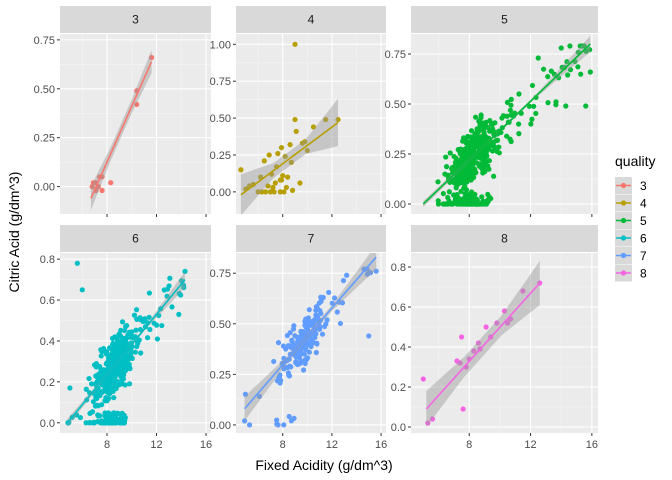 Image resolution: width=672 pixels, height=480 pixels. I want to click on x-tick-label: 16, so click(381, 445).